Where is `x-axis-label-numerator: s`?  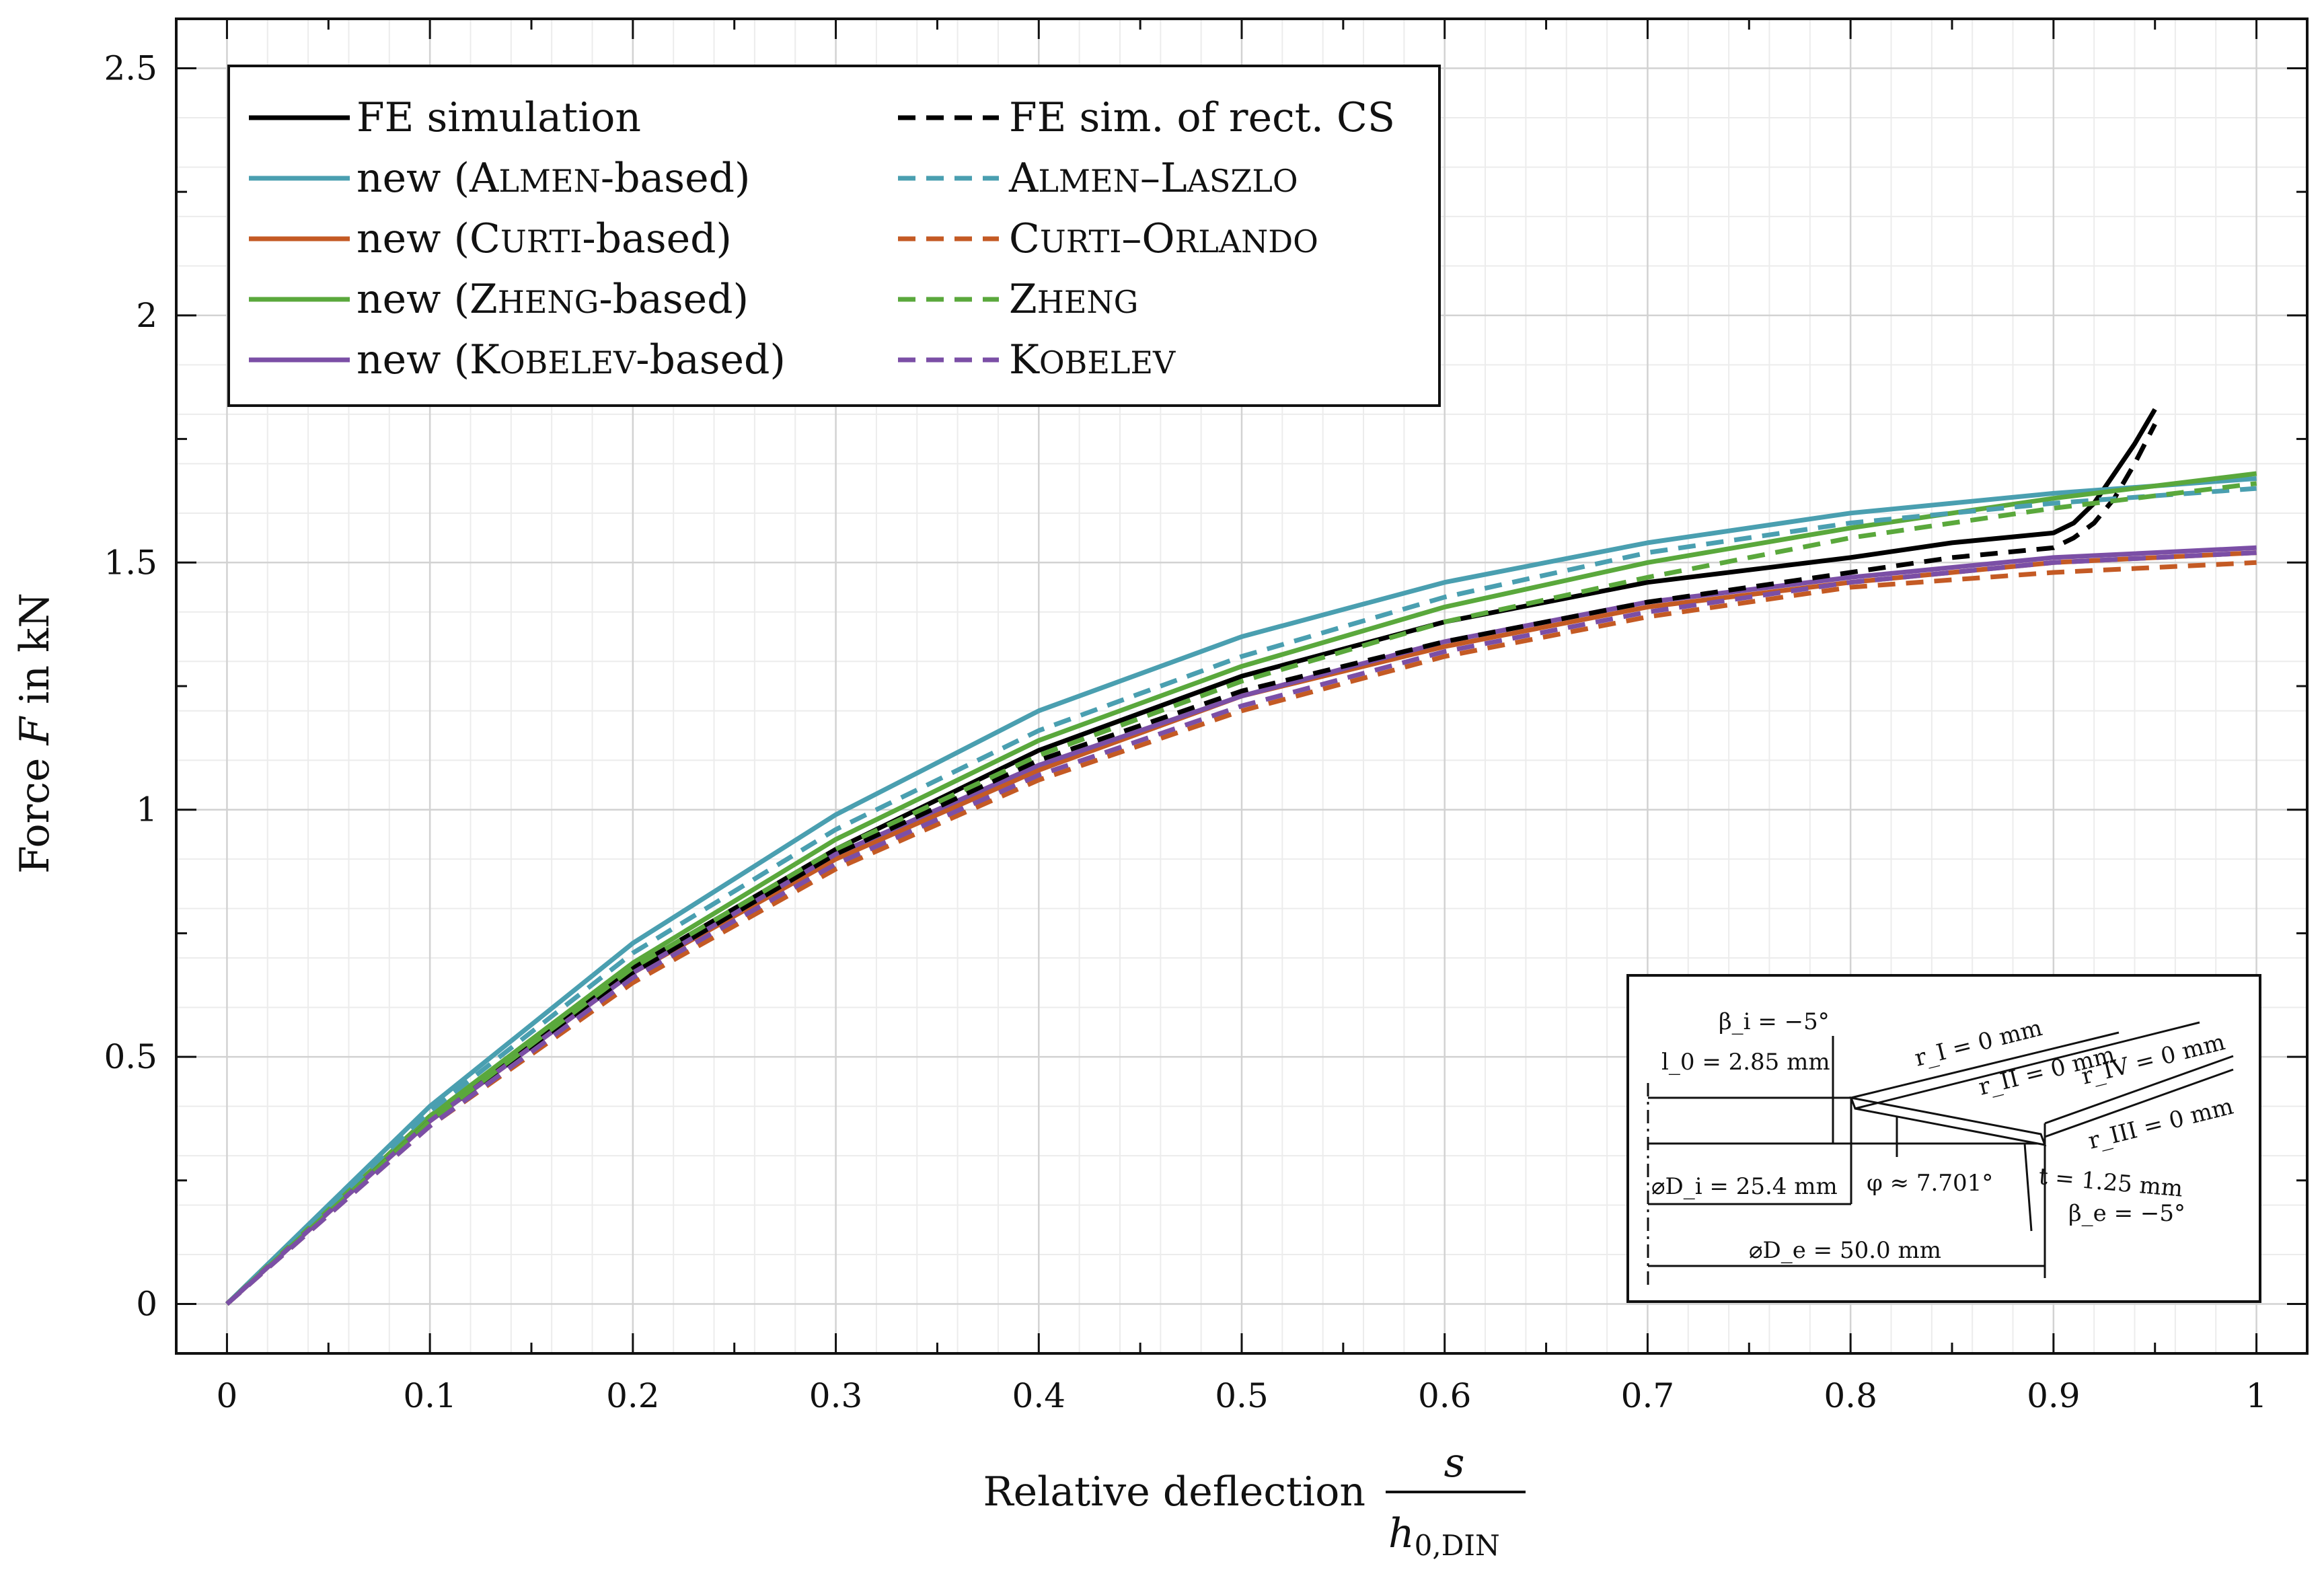
x-axis-label-numerator: s is located at coordinates (1454, 1463).